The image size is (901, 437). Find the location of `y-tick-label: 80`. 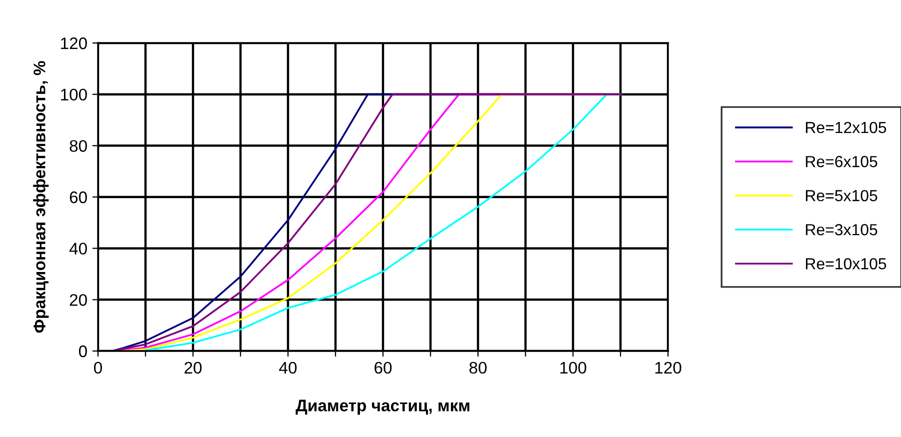

y-tick-label: 80 is located at coordinates (78, 146).